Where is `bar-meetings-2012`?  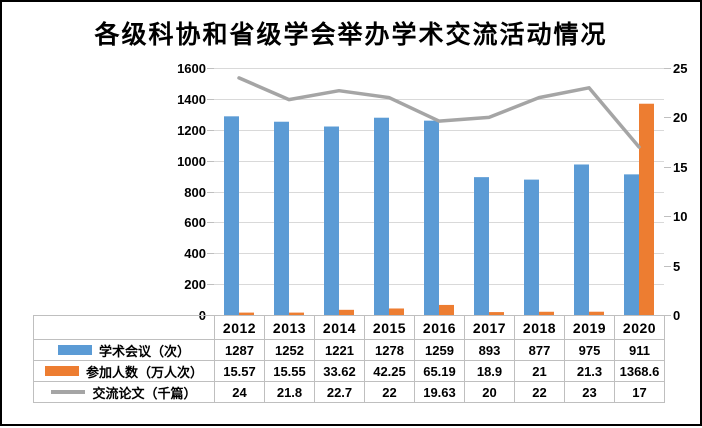
bar-meetings-2012 is located at coordinates (231, 216).